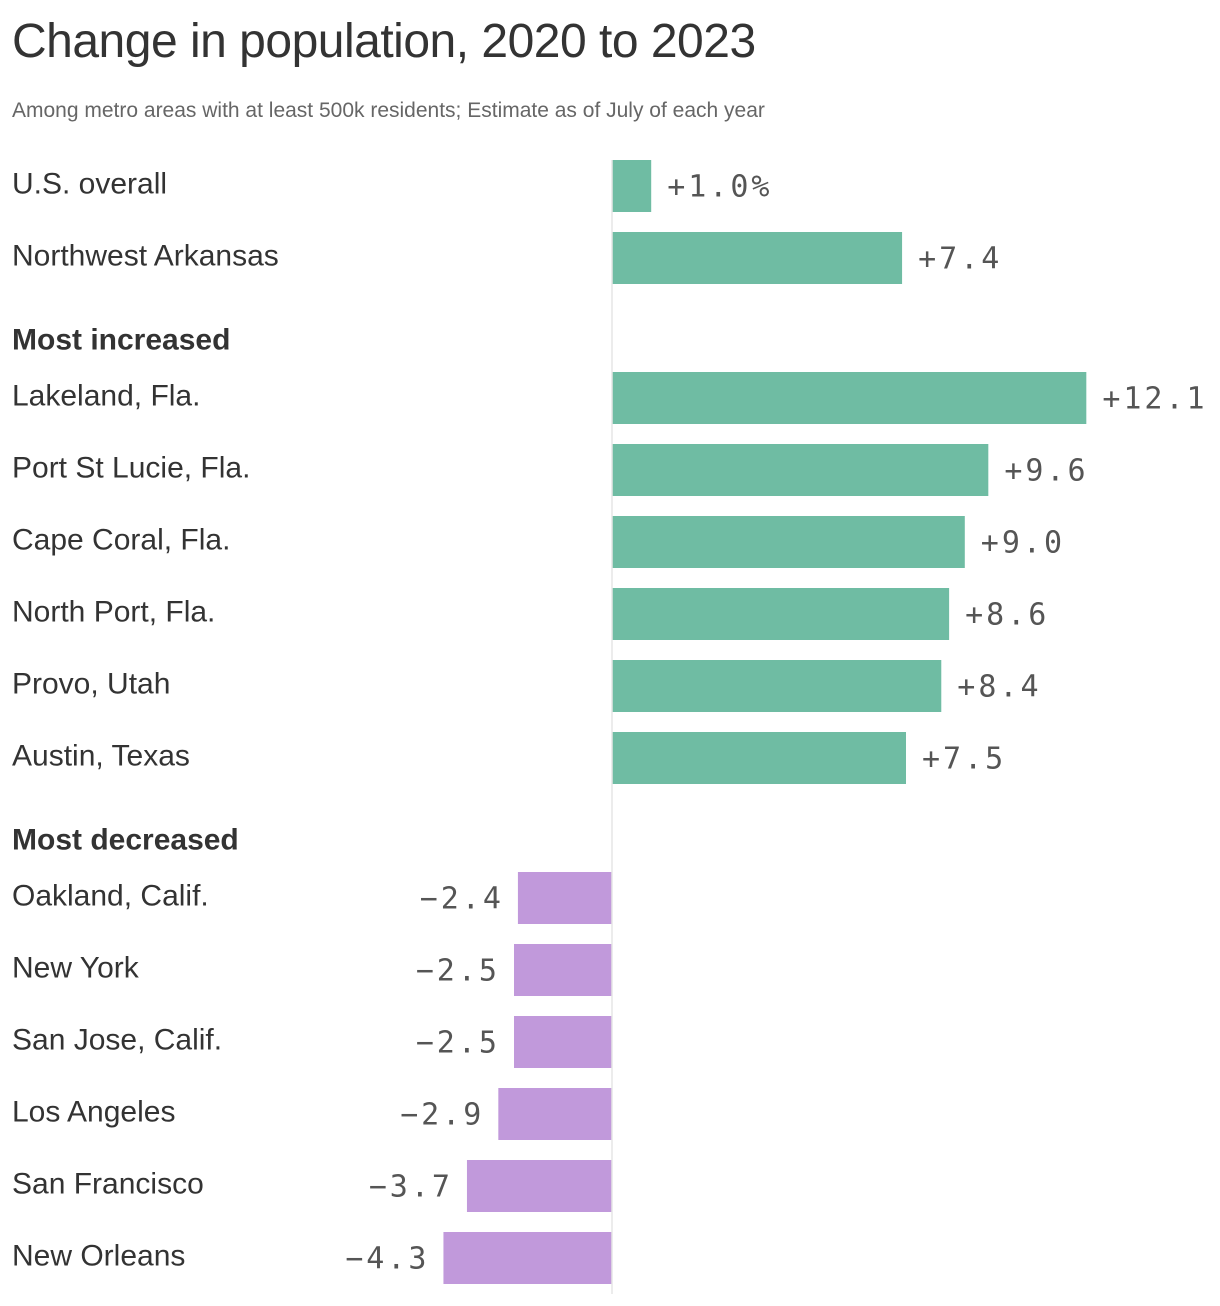 The image size is (1220, 1306). What do you see at coordinates (384, 41) in the screenshot?
I see `chart-title: Change in population, 2020 to 2023` at bounding box center [384, 41].